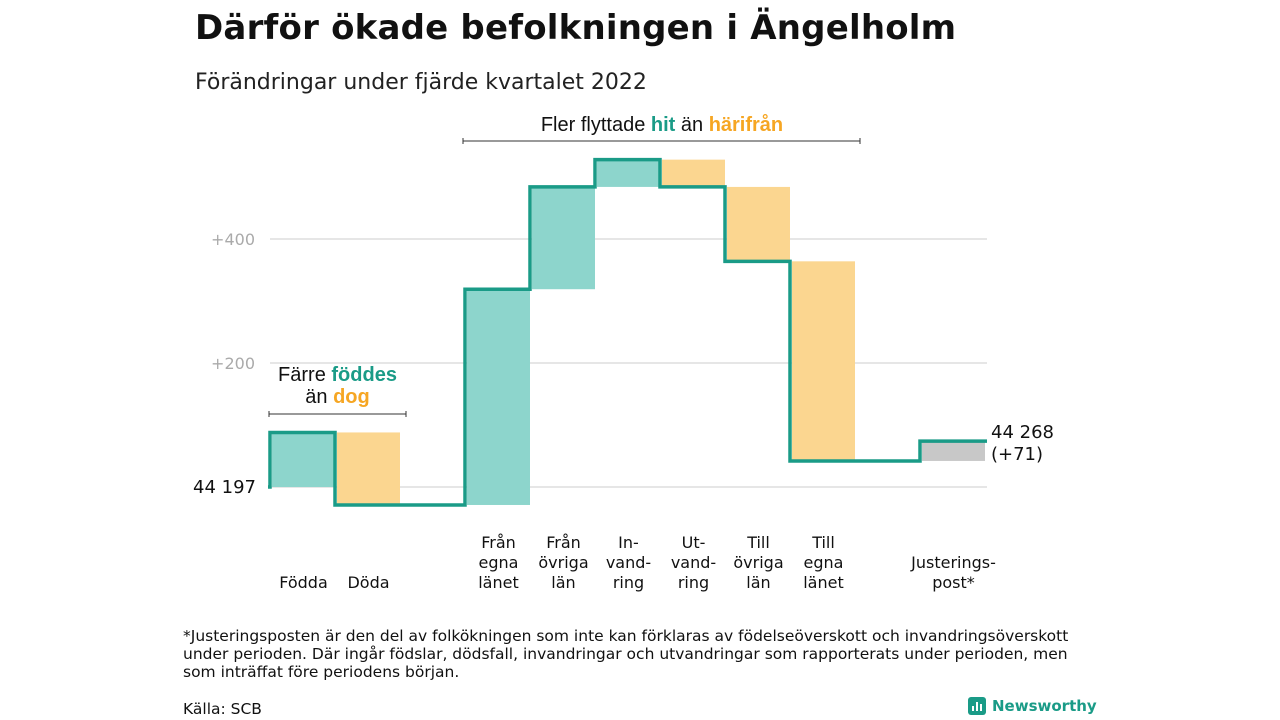  I want to click on end-change-label: (+71), so click(1017, 454).